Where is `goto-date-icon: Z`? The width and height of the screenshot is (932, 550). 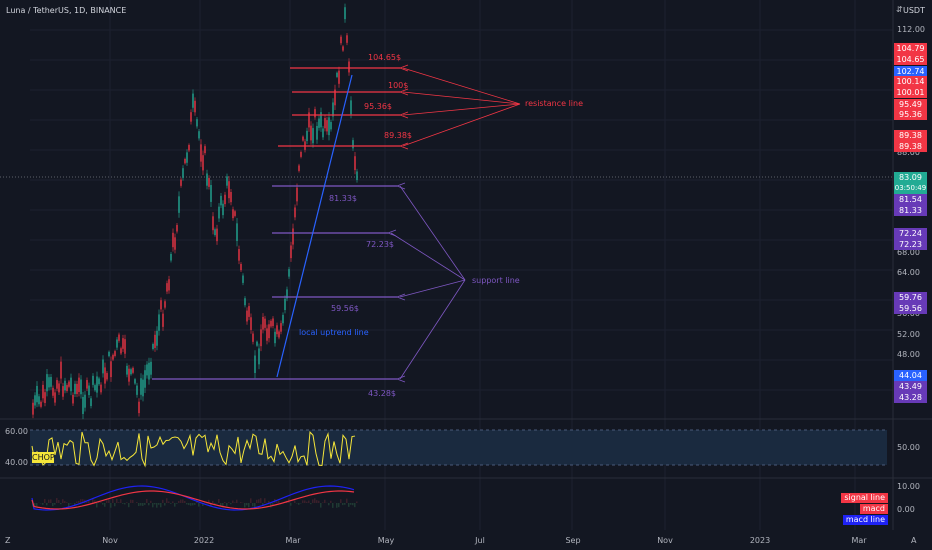
goto-date-icon: Z is located at coordinates (8, 540).